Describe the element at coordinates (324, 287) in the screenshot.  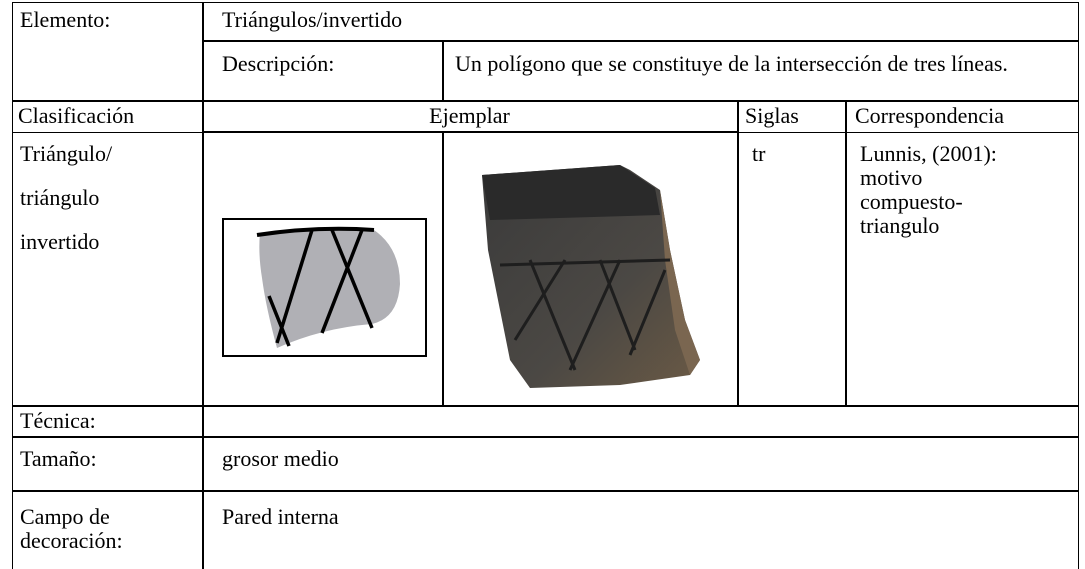
I see `motif-drawing` at that location.